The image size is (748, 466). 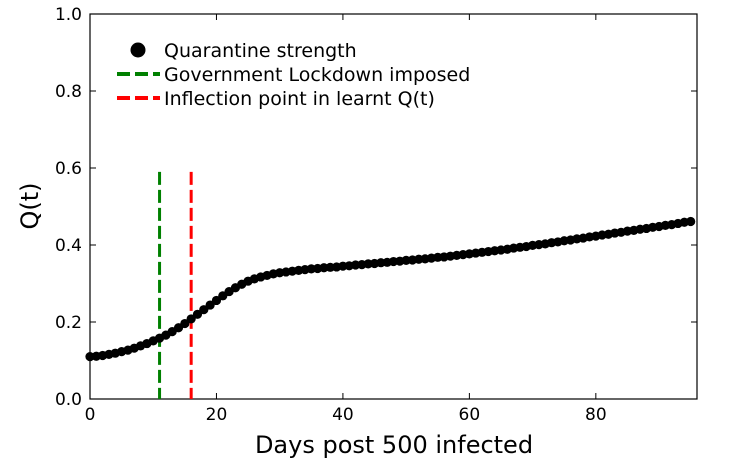 What do you see at coordinates (299, 99) in the screenshot?
I see `legend-label-inflection: Inflection point in learnt Q(t)` at bounding box center [299, 99].